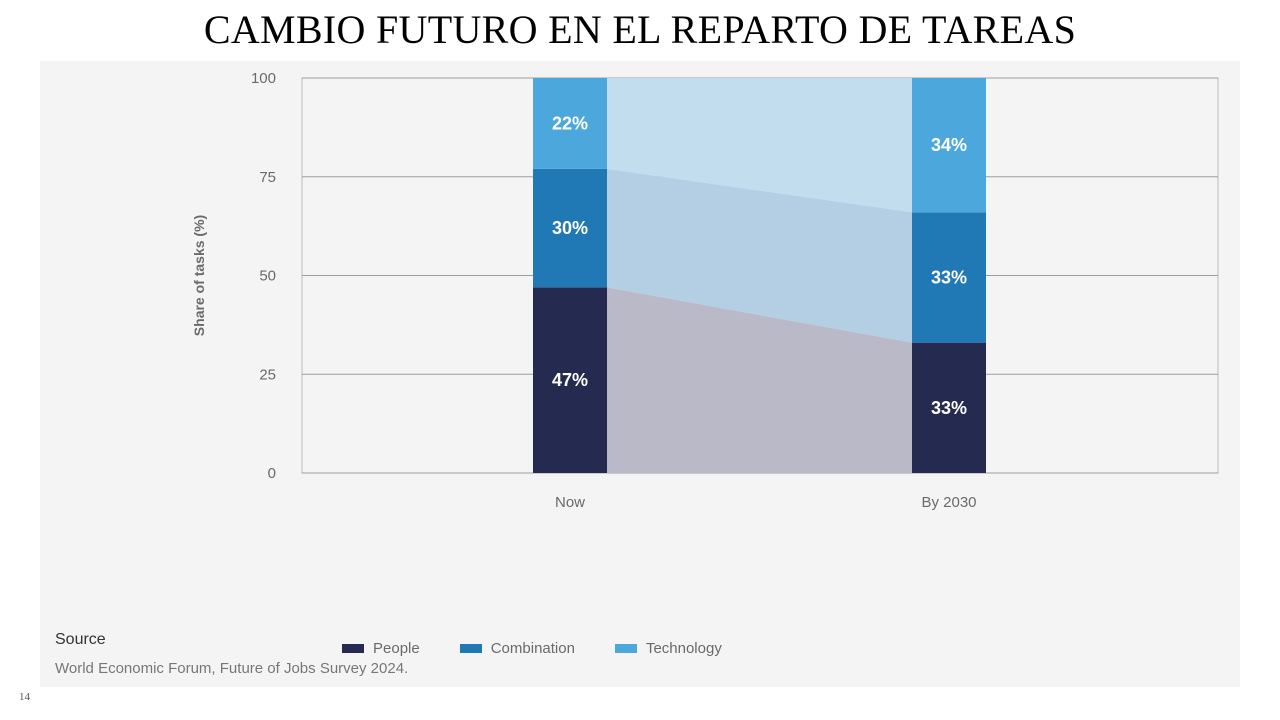  I want to click on legend-swatch-people, so click(353, 648).